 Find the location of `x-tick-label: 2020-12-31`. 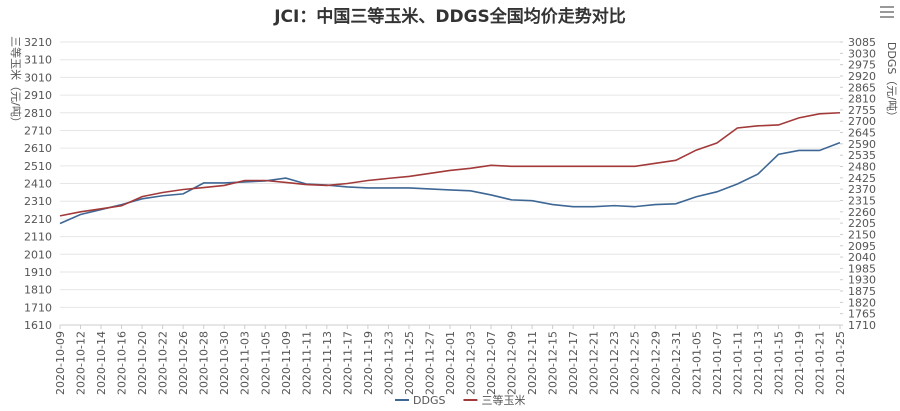

x-tick-label: 2020-12-31 is located at coordinates (676, 363).